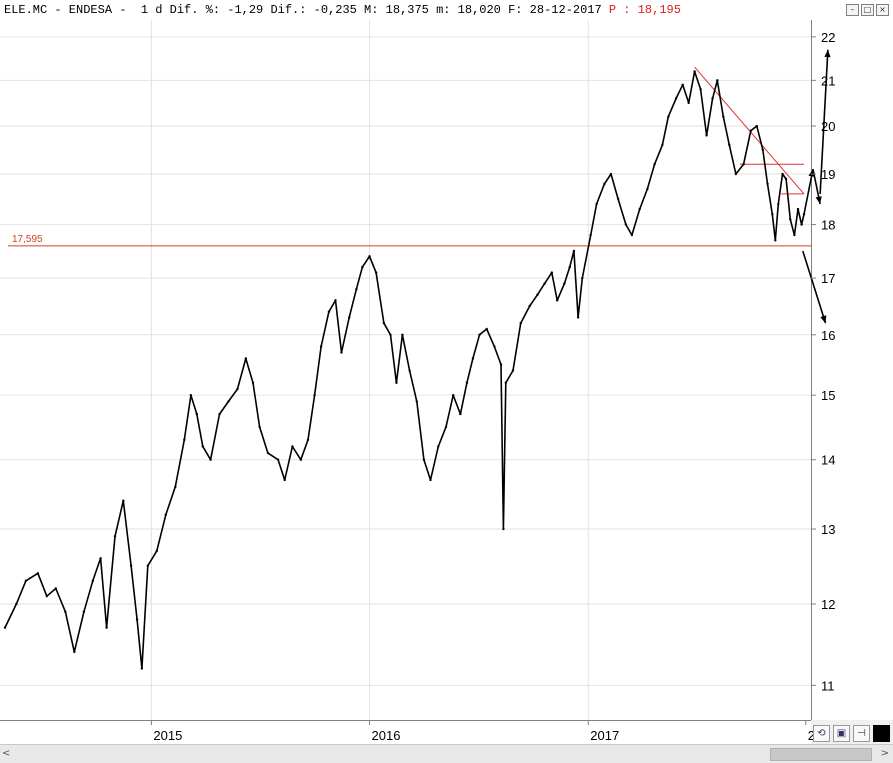 The image size is (893, 763). What do you see at coordinates (828, 37) in the screenshot?
I see `y-tick-label: 22` at bounding box center [828, 37].